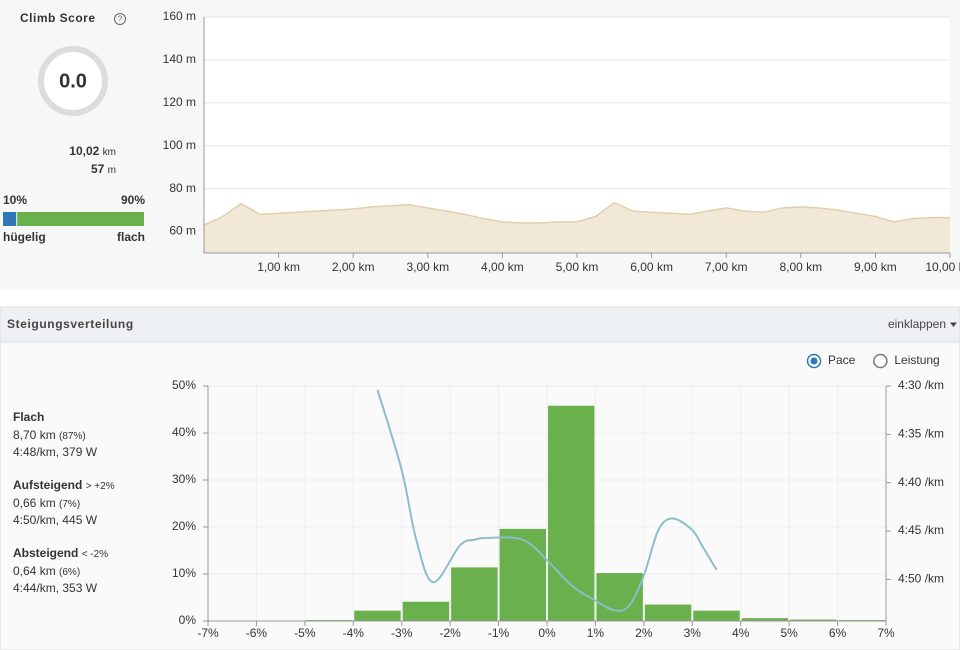  What do you see at coordinates (880, 361) in the screenshot?
I see `radio` at bounding box center [880, 361].